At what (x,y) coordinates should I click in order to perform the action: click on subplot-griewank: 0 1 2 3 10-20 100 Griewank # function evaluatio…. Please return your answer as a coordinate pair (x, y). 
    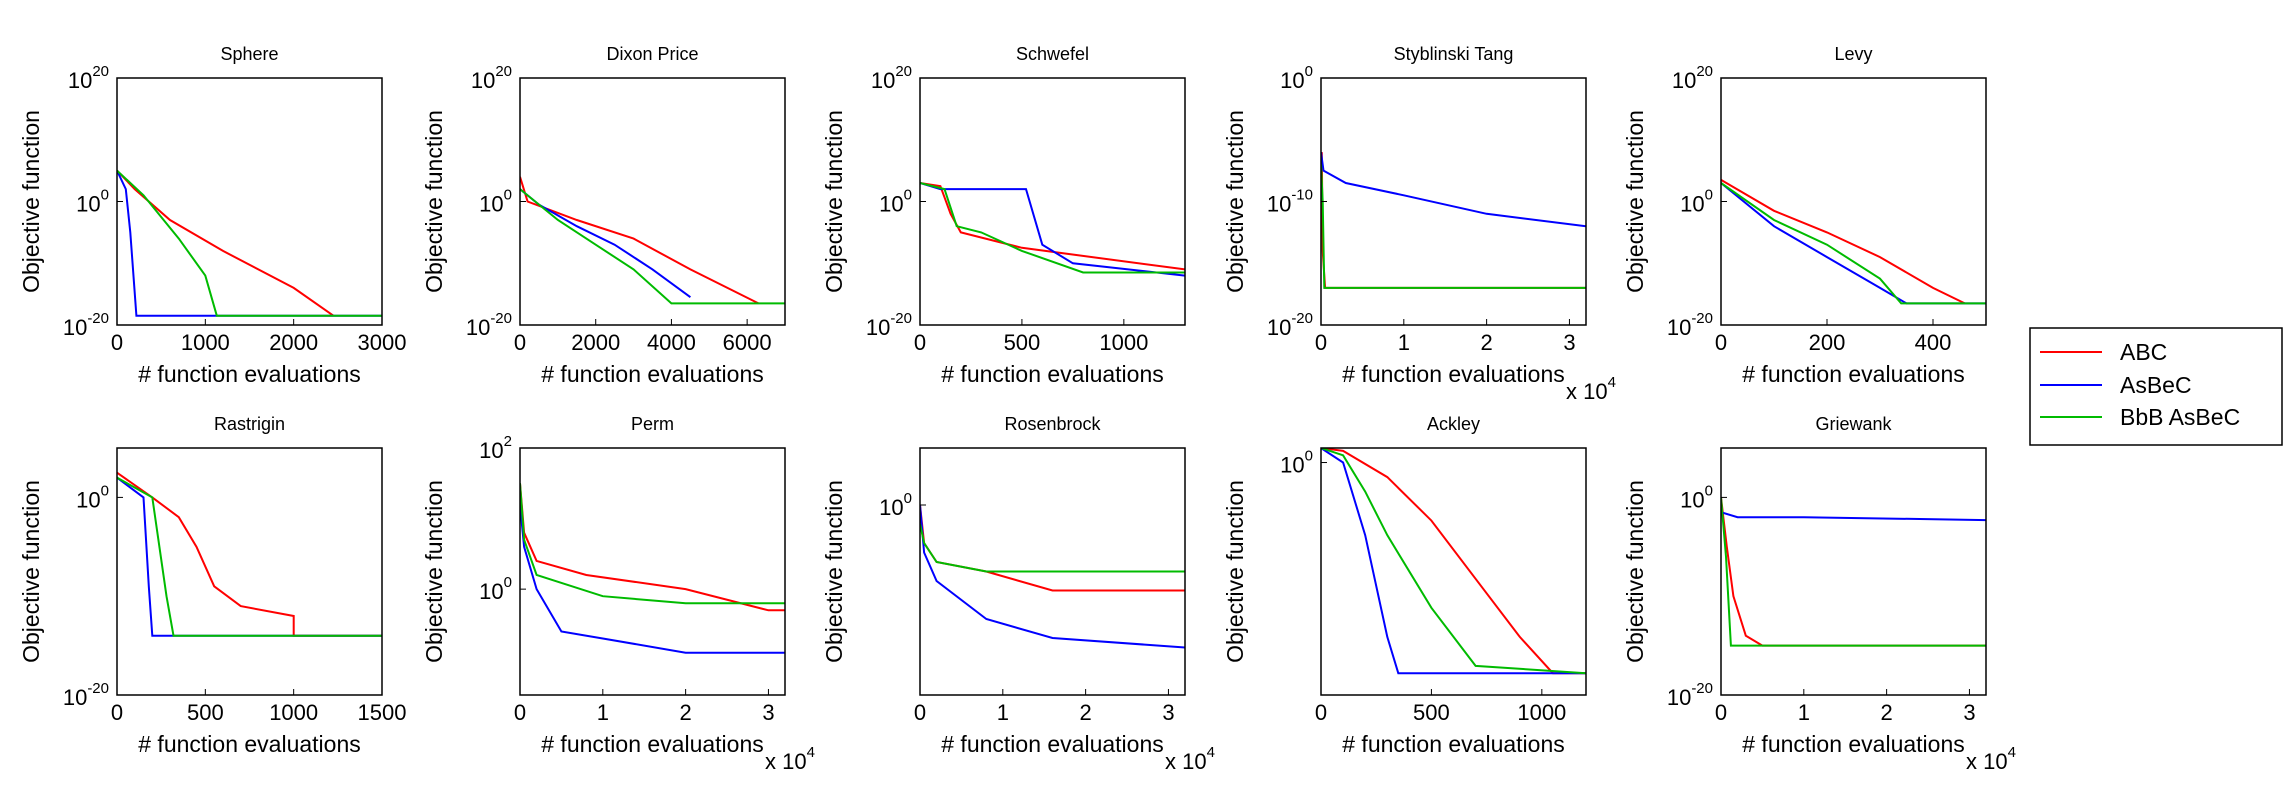
    Looking at the image, I should click on (1819, 594).